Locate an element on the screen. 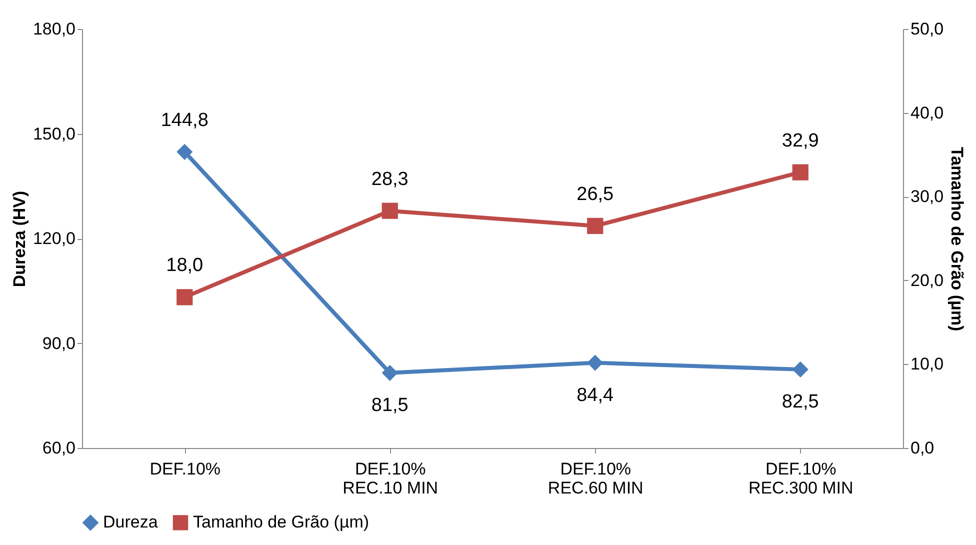 Image resolution: width=976 pixels, height=545 pixels. y2-tick-label: 20,0 is located at coordinates (927, 280).